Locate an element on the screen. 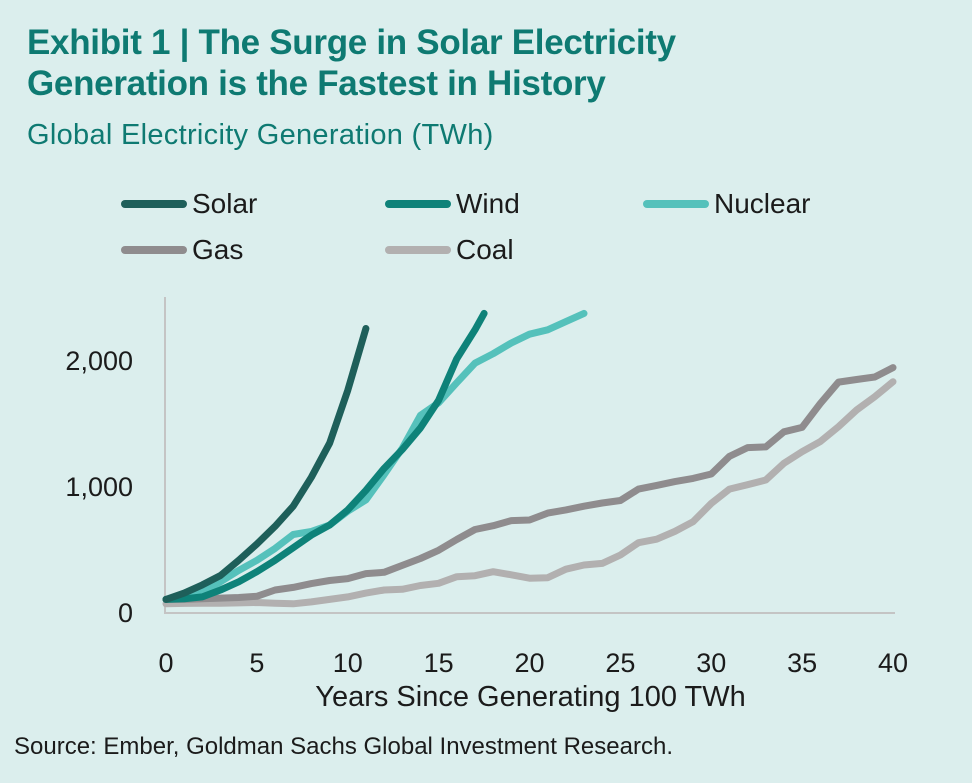 This screenshot has height=783, width=972. legend-label: Wind is located at coordinates (488, 203).